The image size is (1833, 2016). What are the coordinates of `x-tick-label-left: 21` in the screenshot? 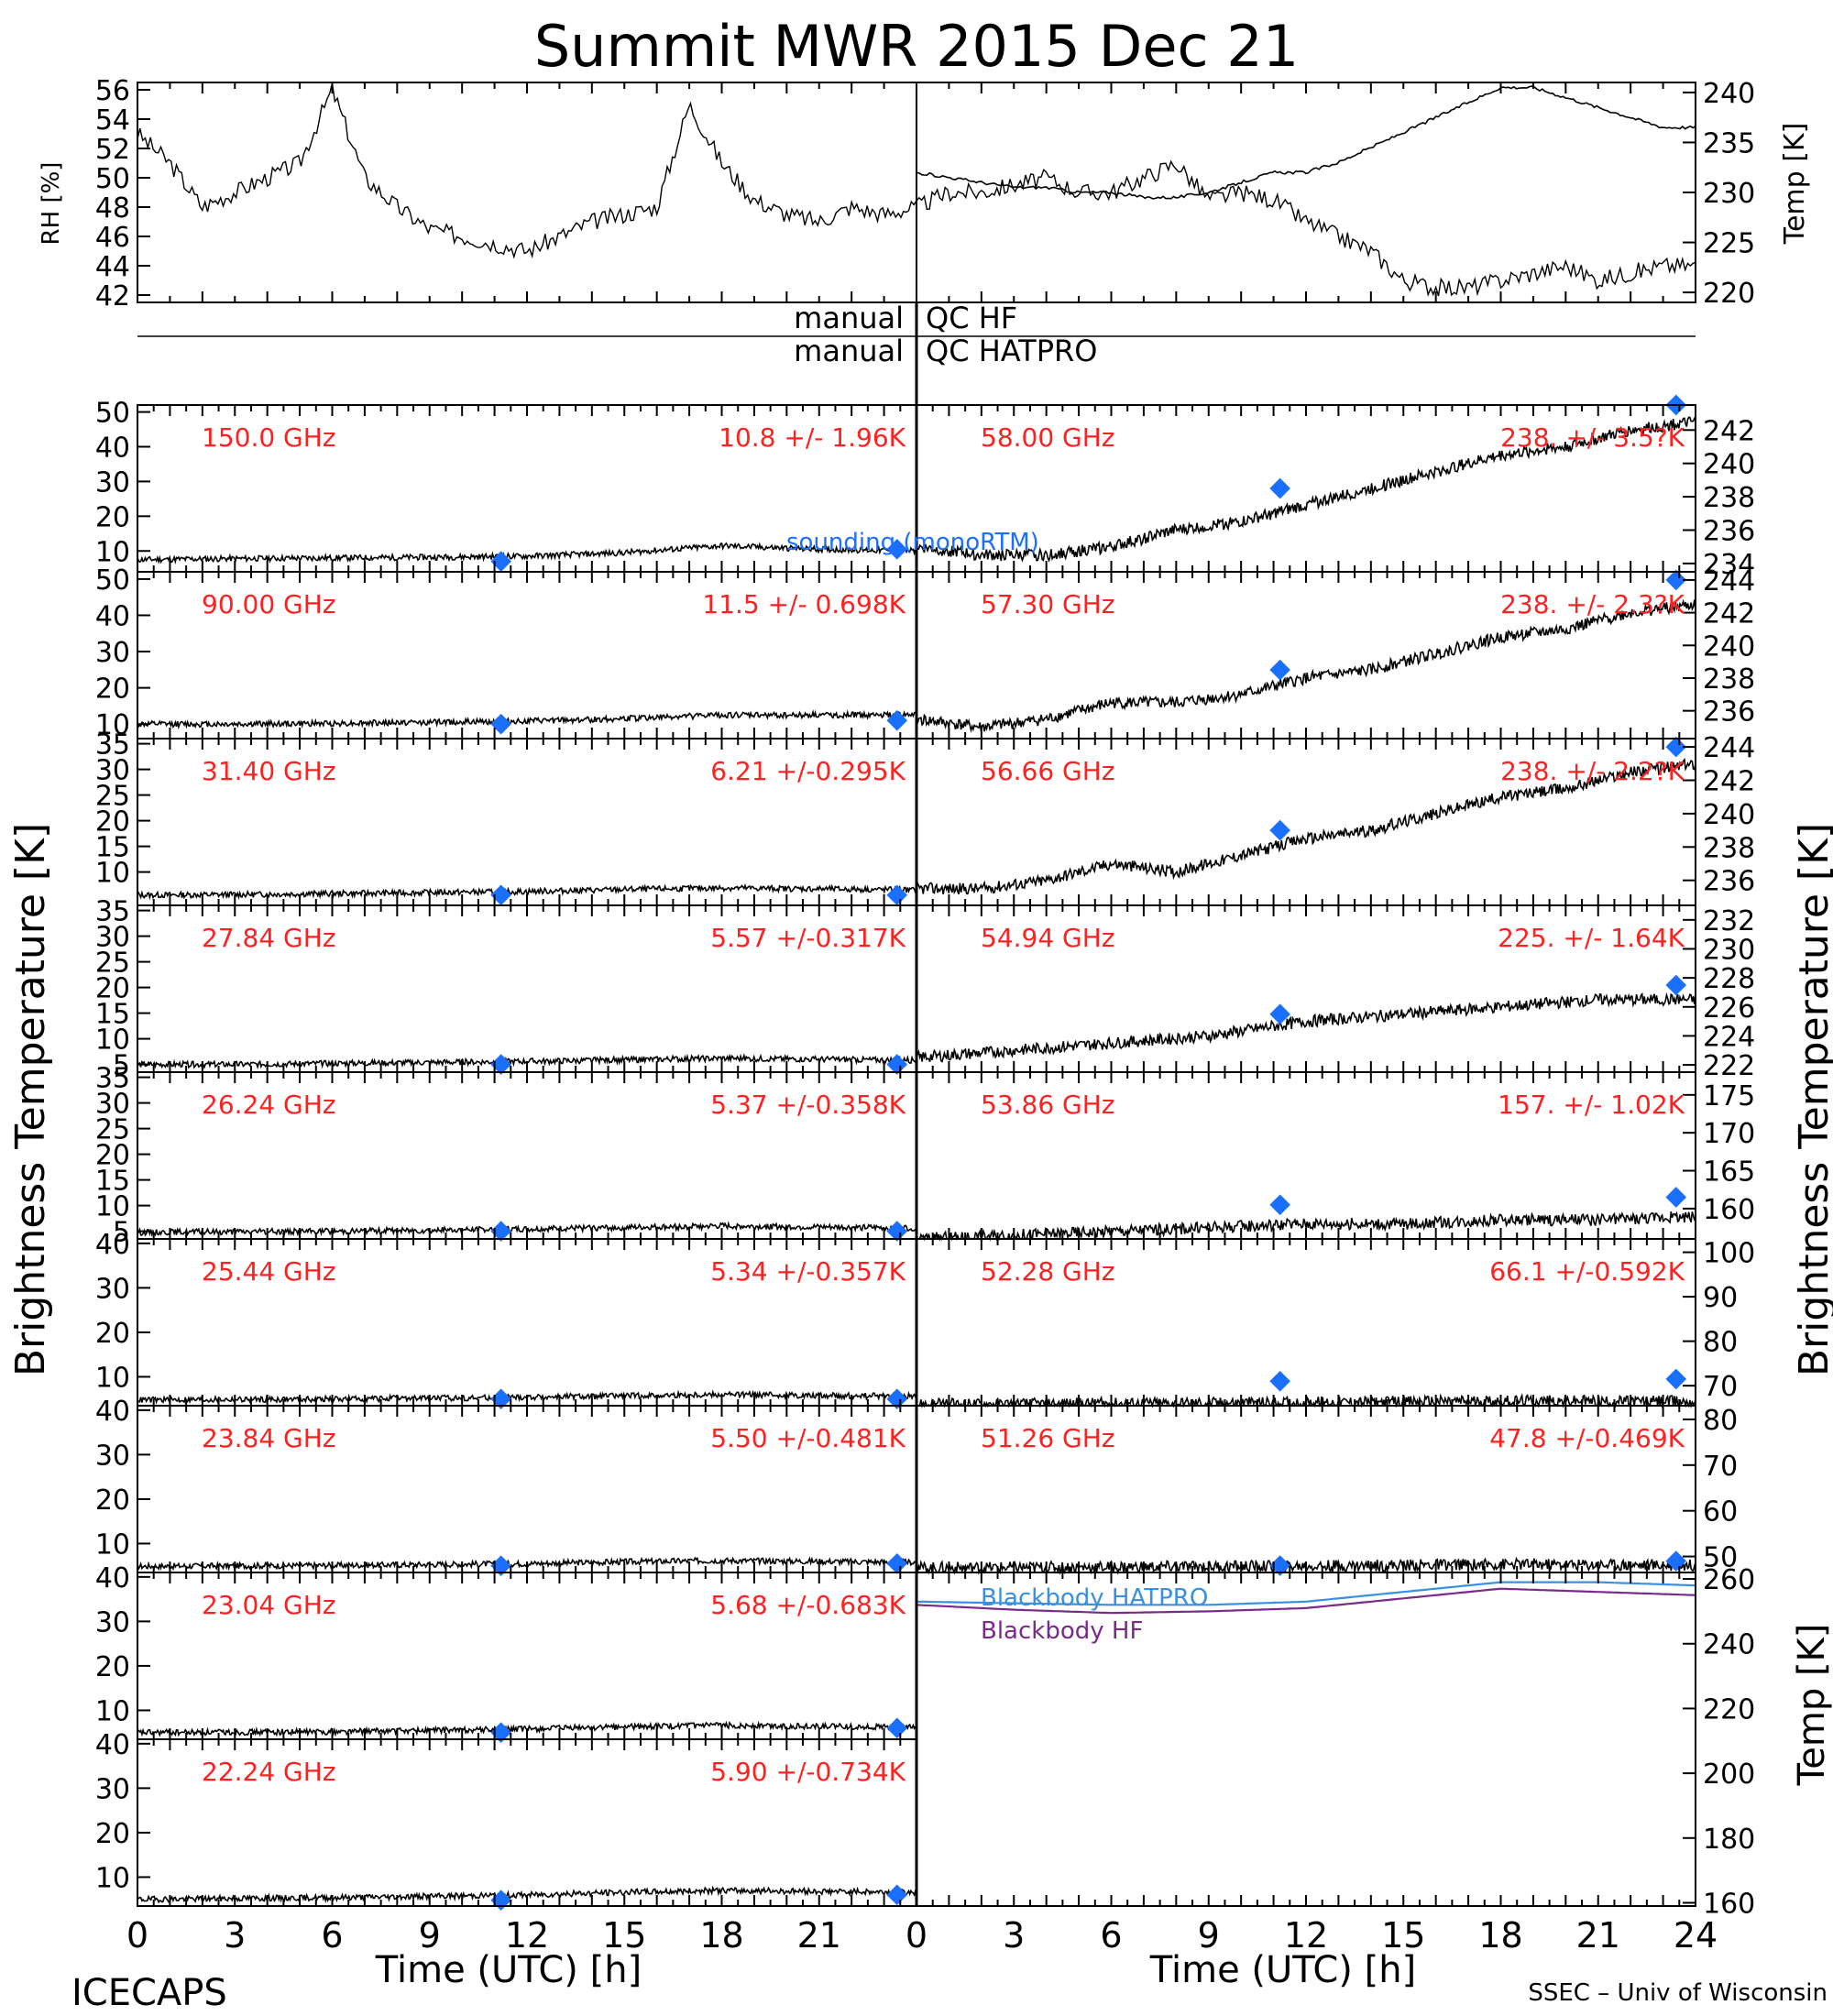 It's located at (819, 1935).